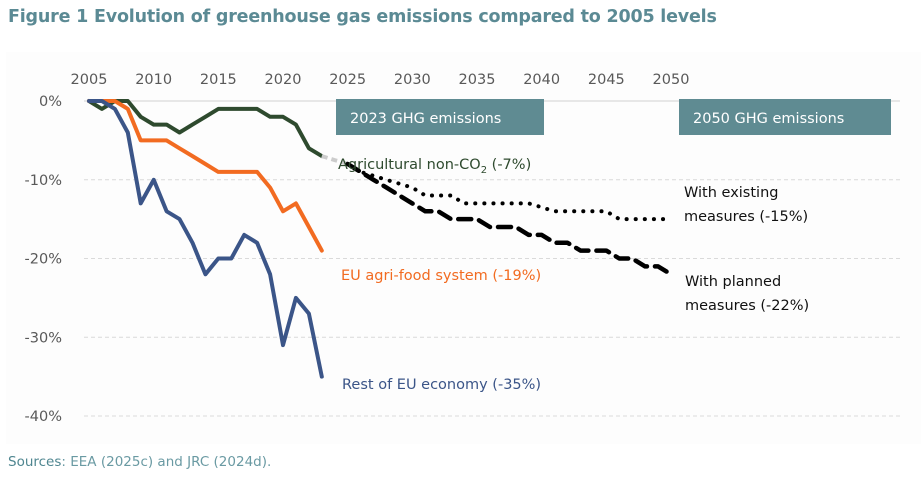  Describe the element at coordinates (747, 306) in the screenshot. I see `label-planned-measures-line2: measures (-22%)` at that location.